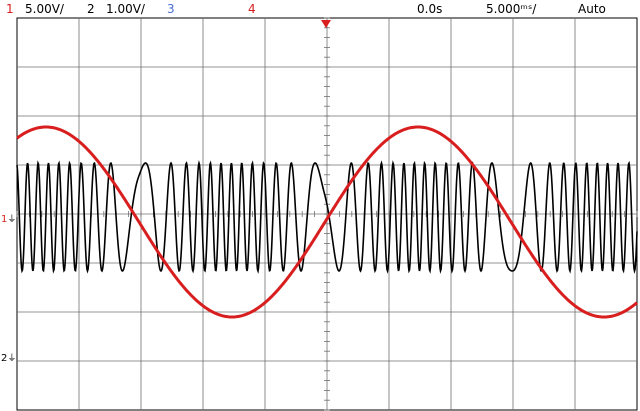 This screenshot has height=411, width=640. Describe the element at coordinates (430, 9) in the screenshot. I see `time-offset: 0.0s` at that location.